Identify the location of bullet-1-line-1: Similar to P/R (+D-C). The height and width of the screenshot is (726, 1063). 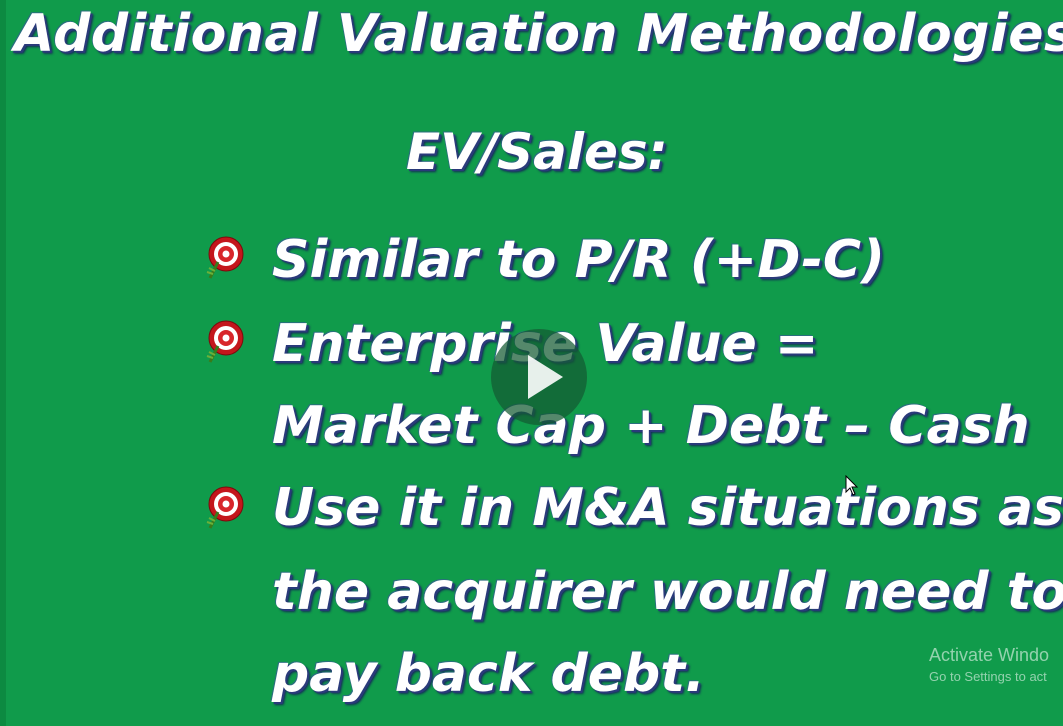
(578, 260).